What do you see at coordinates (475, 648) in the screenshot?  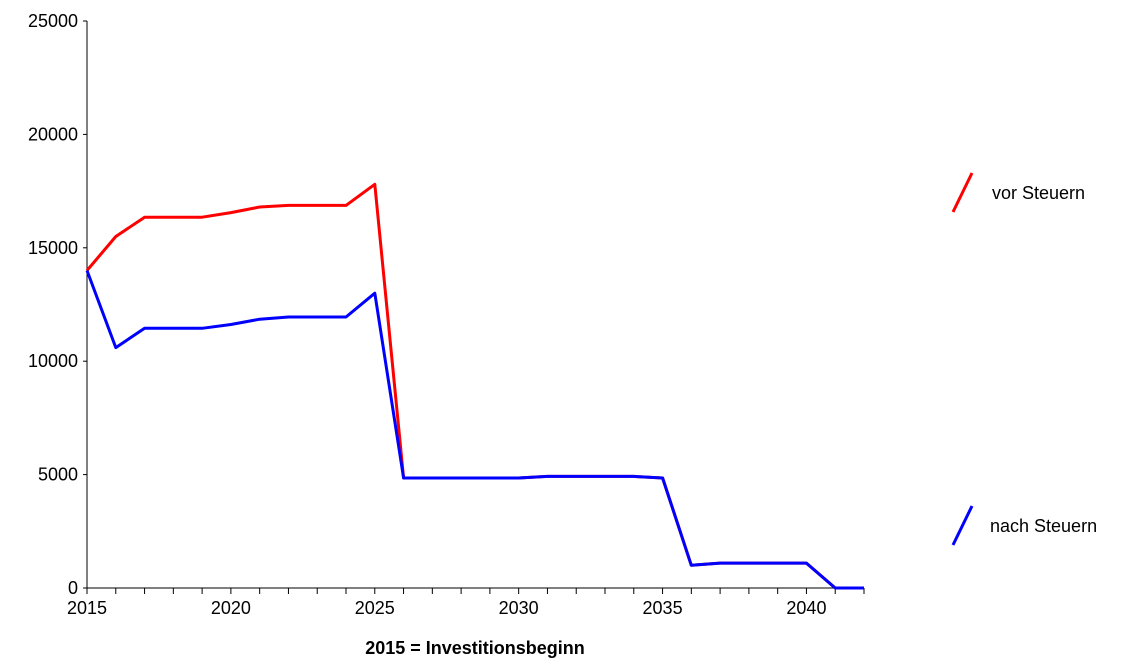 I see `x-axis-label: 2015 = Investitionsbeginn` at bounding box center [475, 648].